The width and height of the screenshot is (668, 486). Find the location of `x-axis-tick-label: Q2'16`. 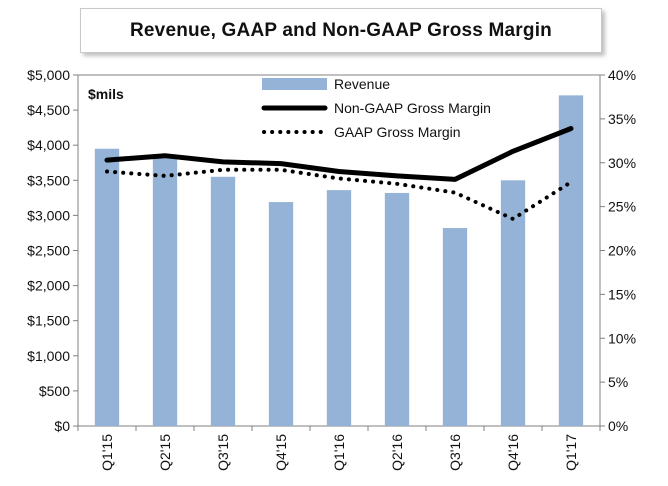

x-axis-tick-label: Q2'16 is located at coordinates (397, 452).